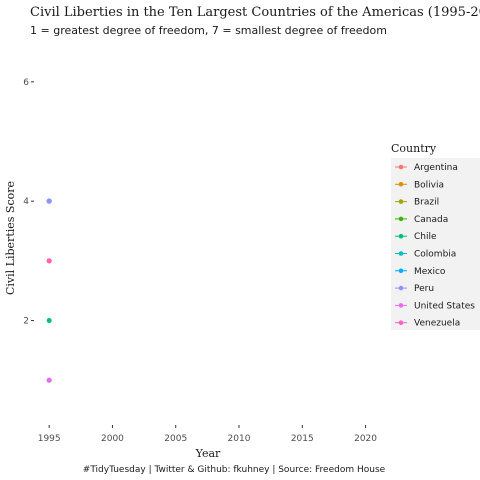 The width and height of the screenshot is (480, 480). What do you see at coordinates (302, 439) in the screenshot?
I see `x-tick-label: 2015` at bounding box center [302, 439].